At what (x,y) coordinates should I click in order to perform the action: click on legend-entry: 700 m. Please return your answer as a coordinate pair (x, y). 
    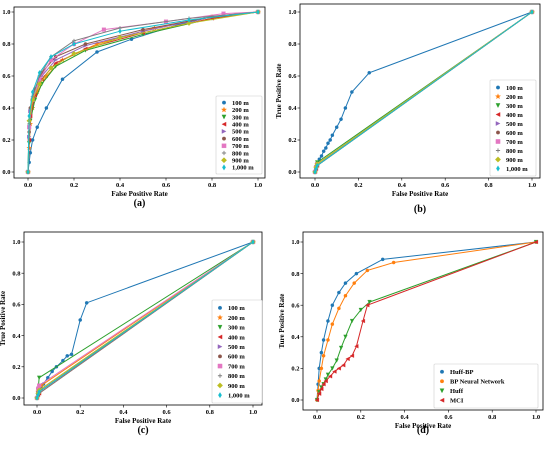
    Looking at the image, I should click on (236, 366).